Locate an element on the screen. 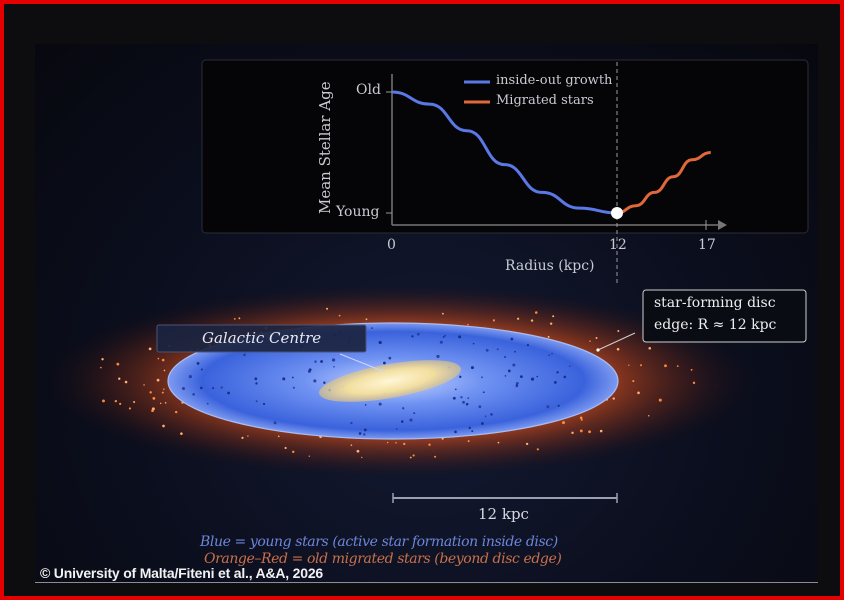 The image size is (844, 600). y-tick-label-old: Old is located at coordinates (368, 90).